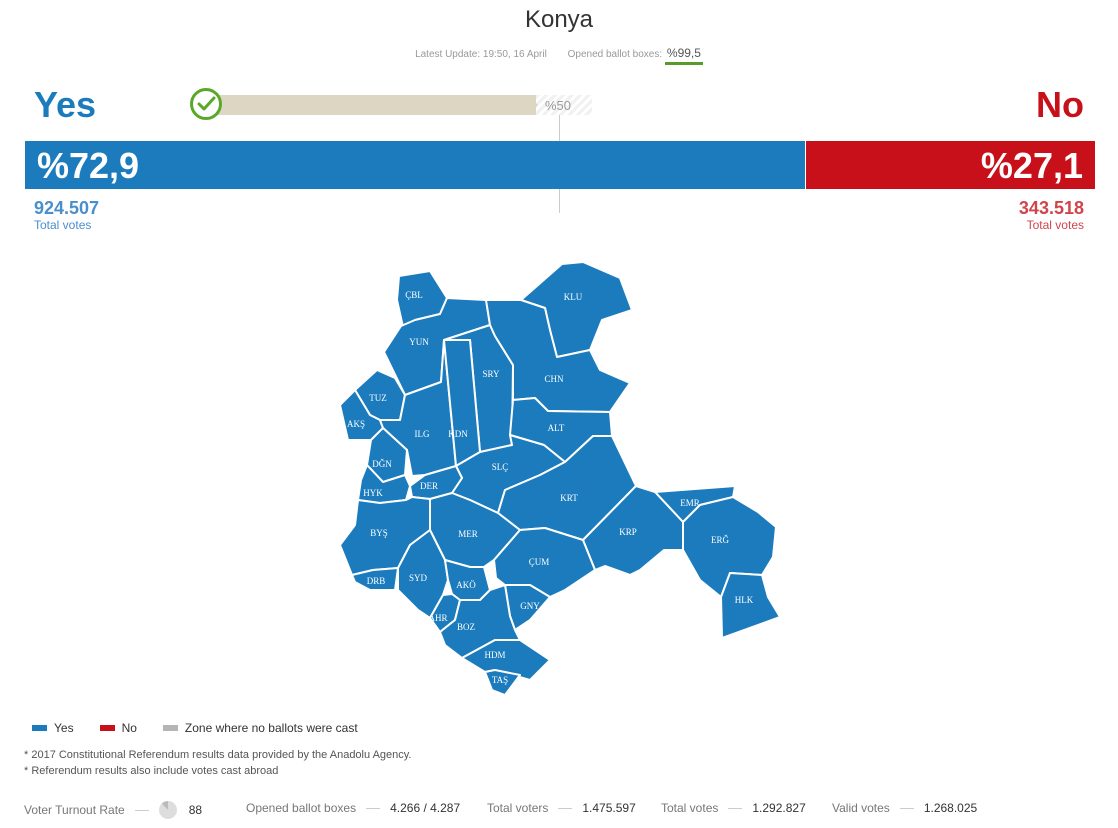 Image resolution: width=1118 pixels, height=828 pixels. What do you see at coordinates (1051, 208) in the screenshot?
I see `no-votes: 343.518` at bounding box center [1051, 208].